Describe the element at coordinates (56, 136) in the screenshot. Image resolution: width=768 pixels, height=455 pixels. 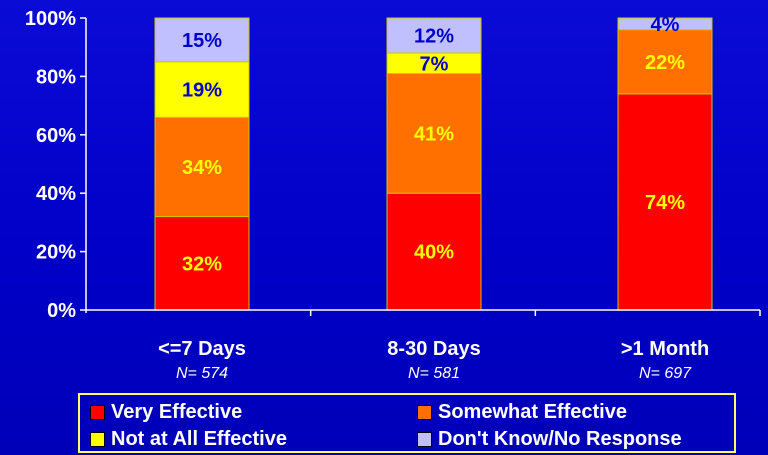
I see `y-tick-label: 60%` at that location.